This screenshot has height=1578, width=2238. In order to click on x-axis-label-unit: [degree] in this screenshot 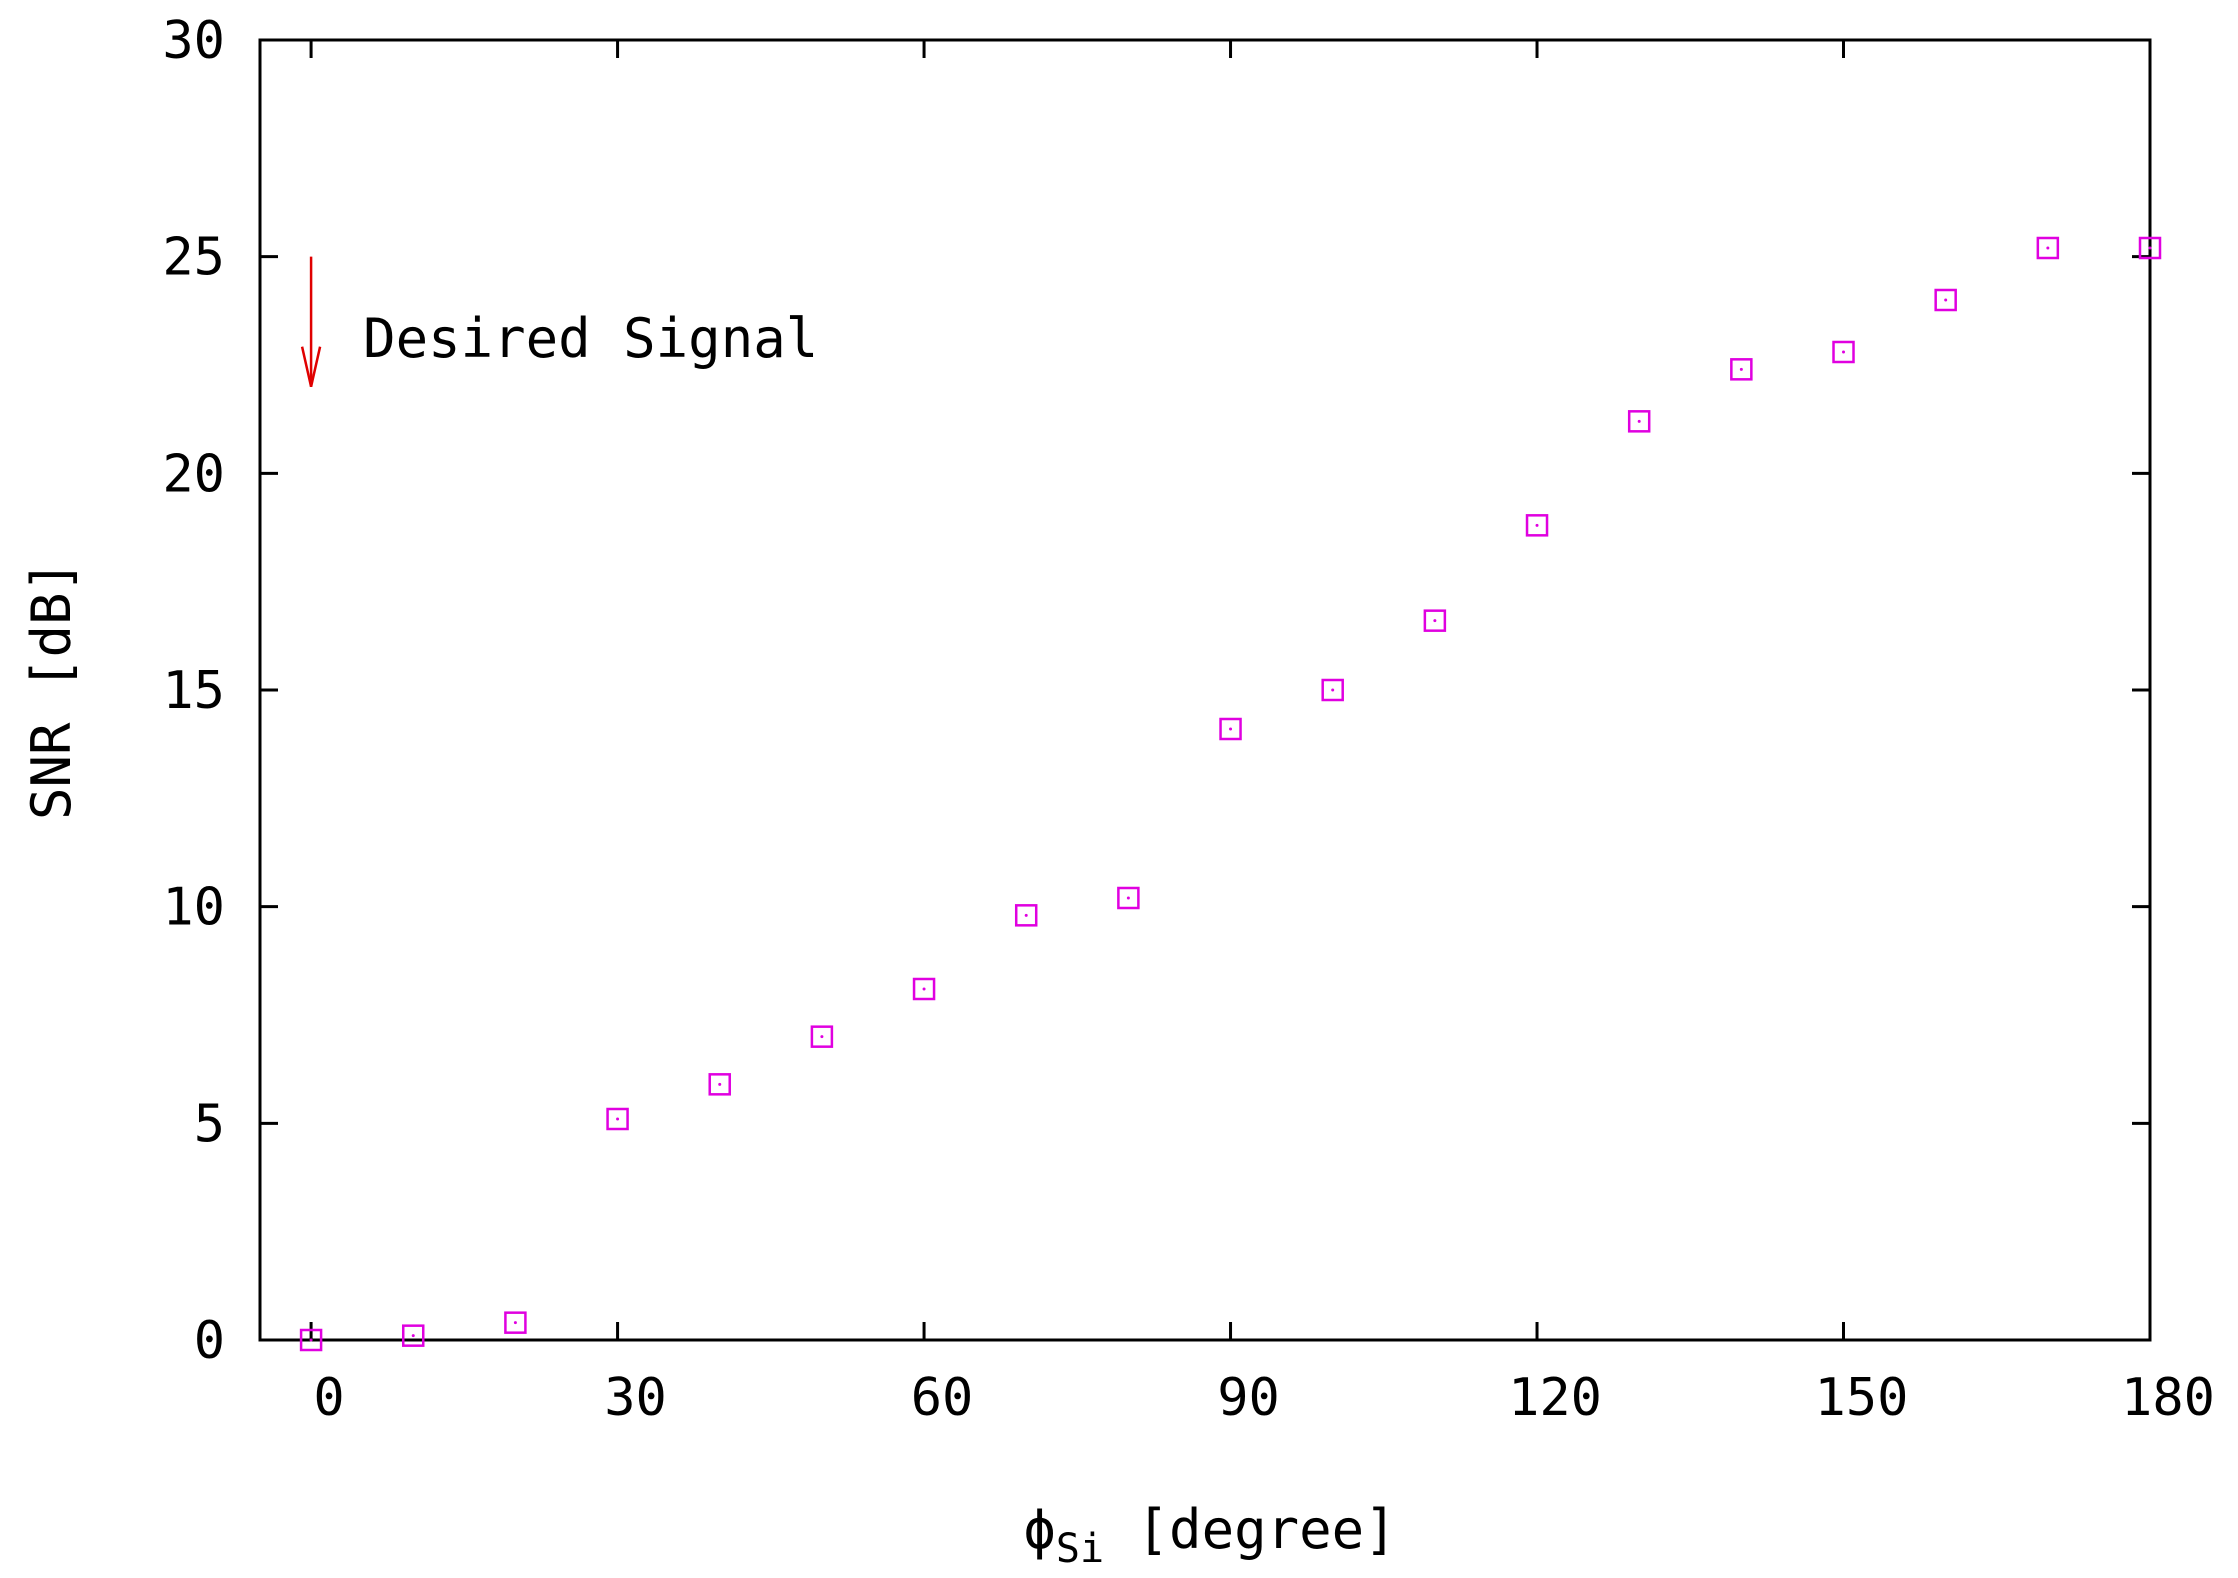, I will do `click(1250, 1529)`.